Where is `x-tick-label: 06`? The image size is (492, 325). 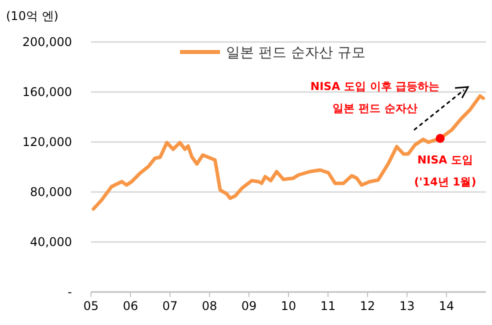
x-tick-label: 06 is located at coordinates (130, 306).